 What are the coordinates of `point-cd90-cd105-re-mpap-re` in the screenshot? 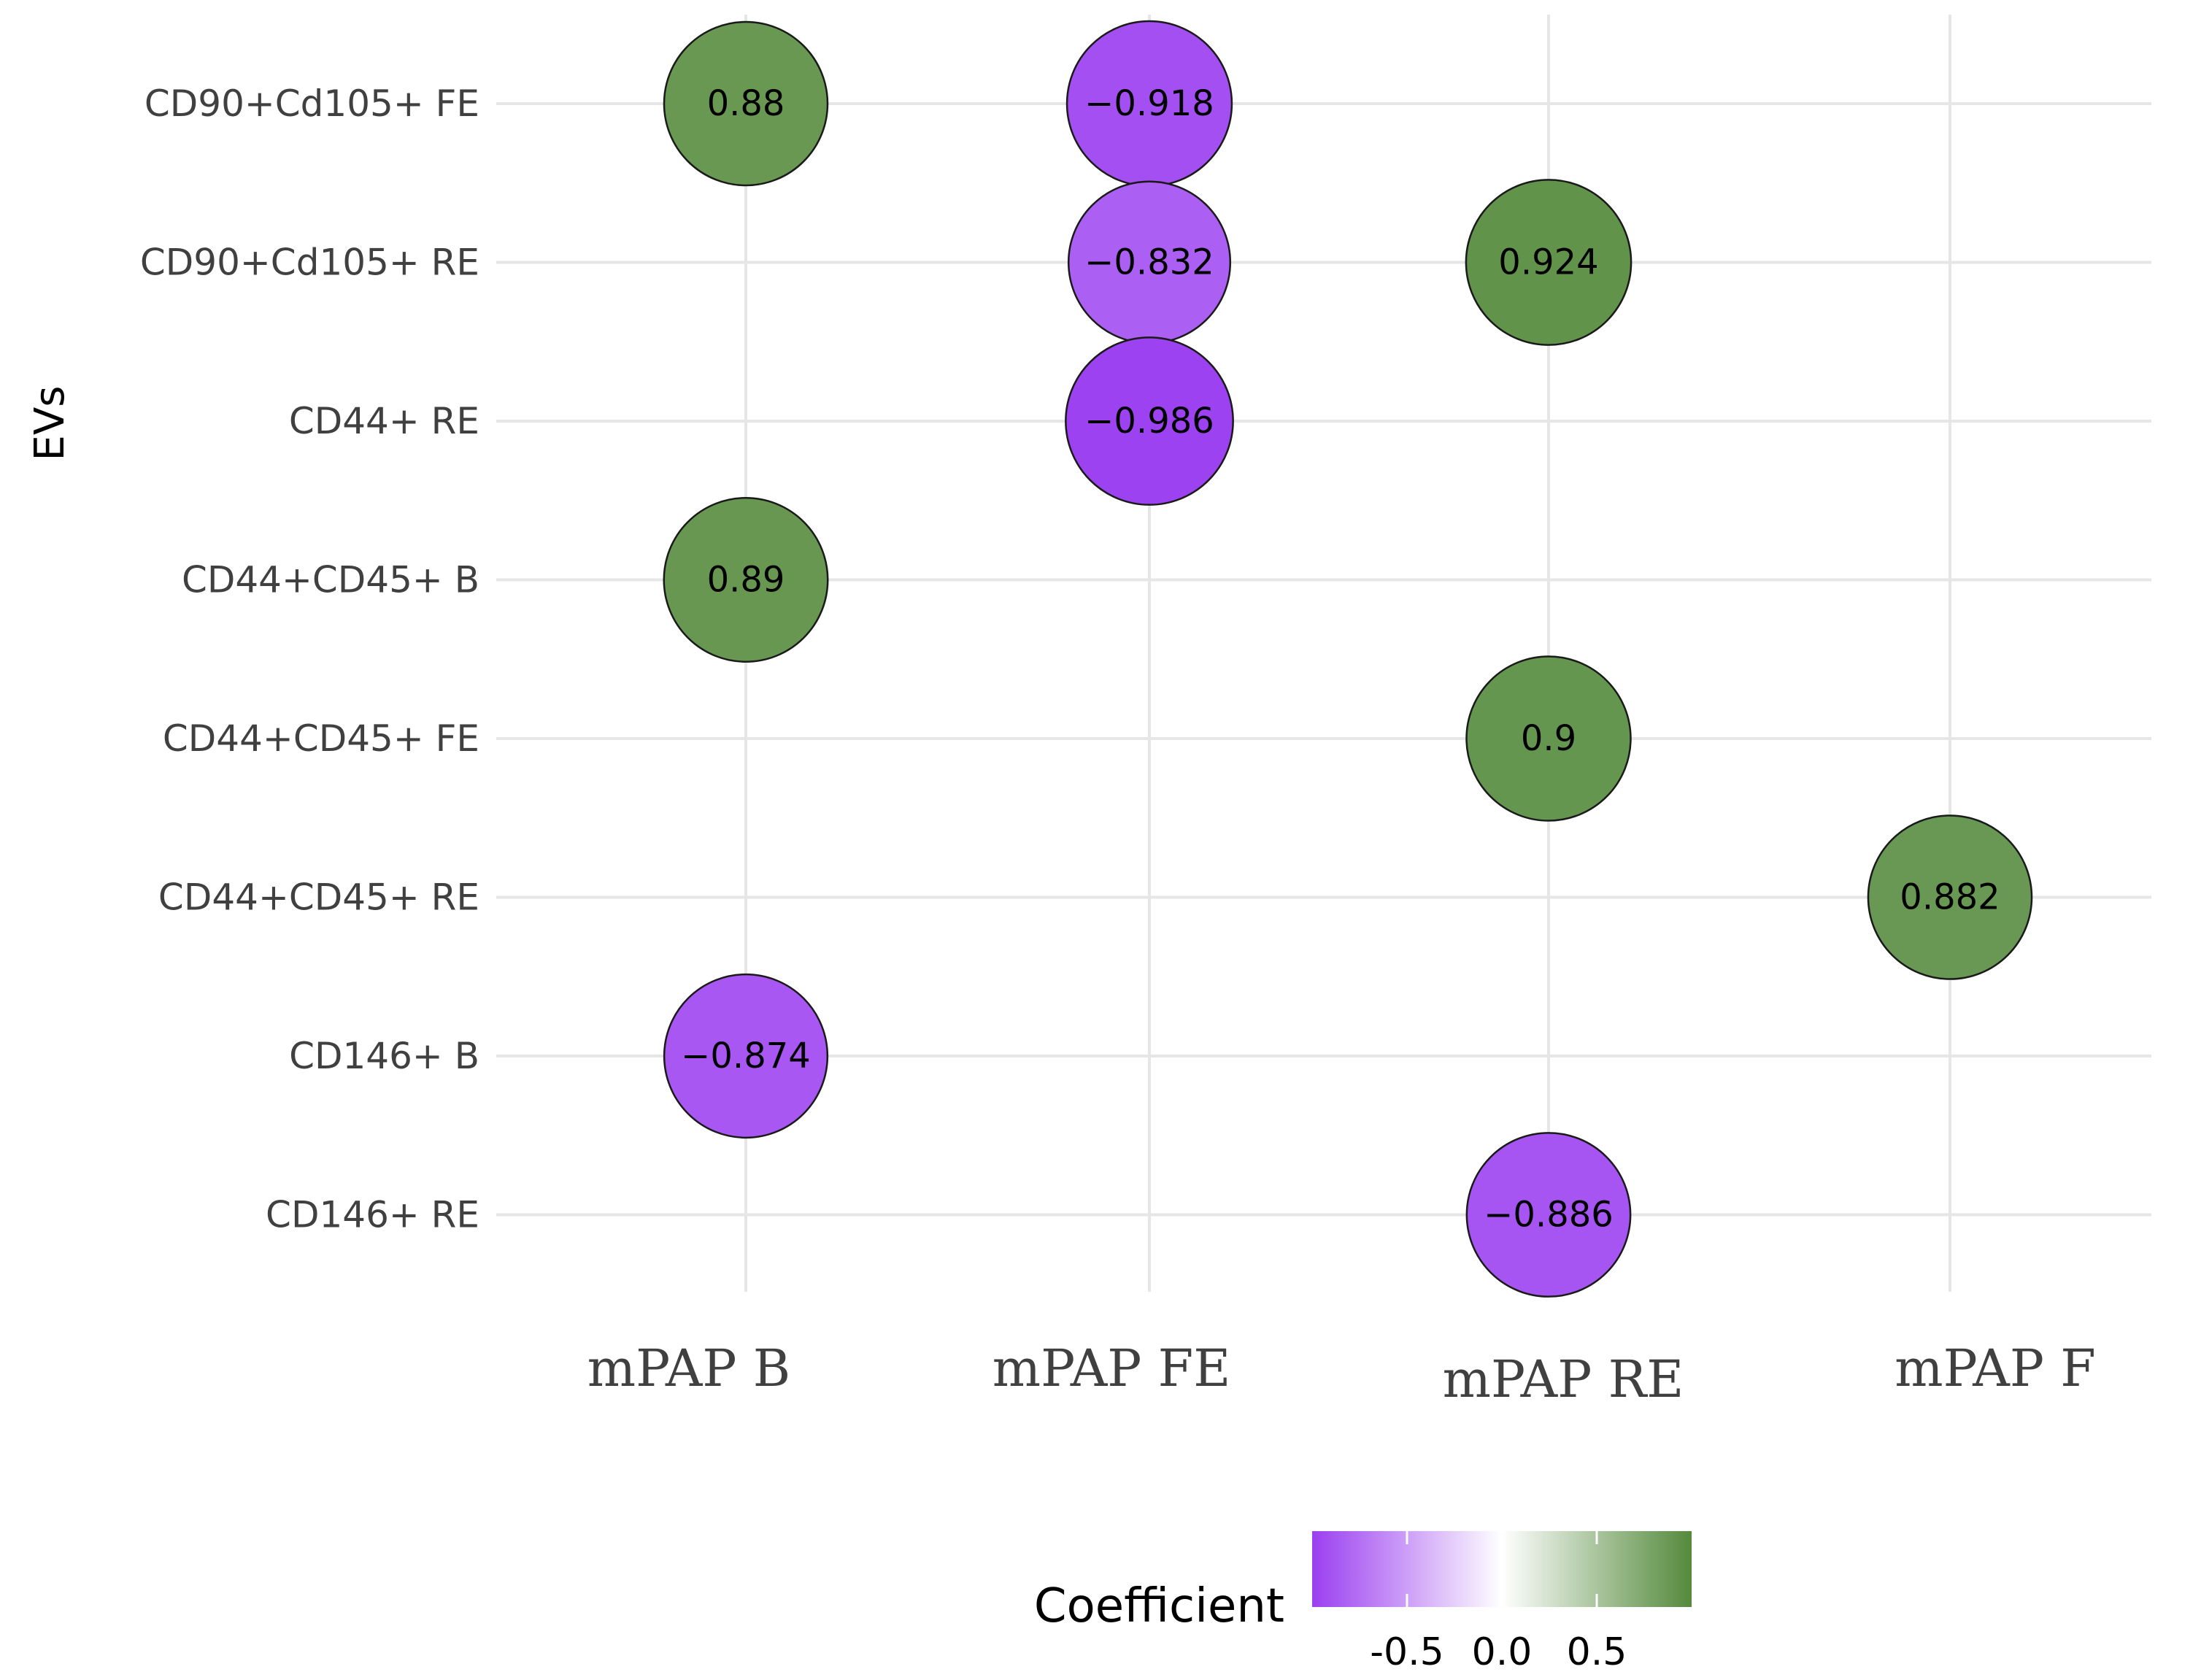 It's located at (1549, 262).